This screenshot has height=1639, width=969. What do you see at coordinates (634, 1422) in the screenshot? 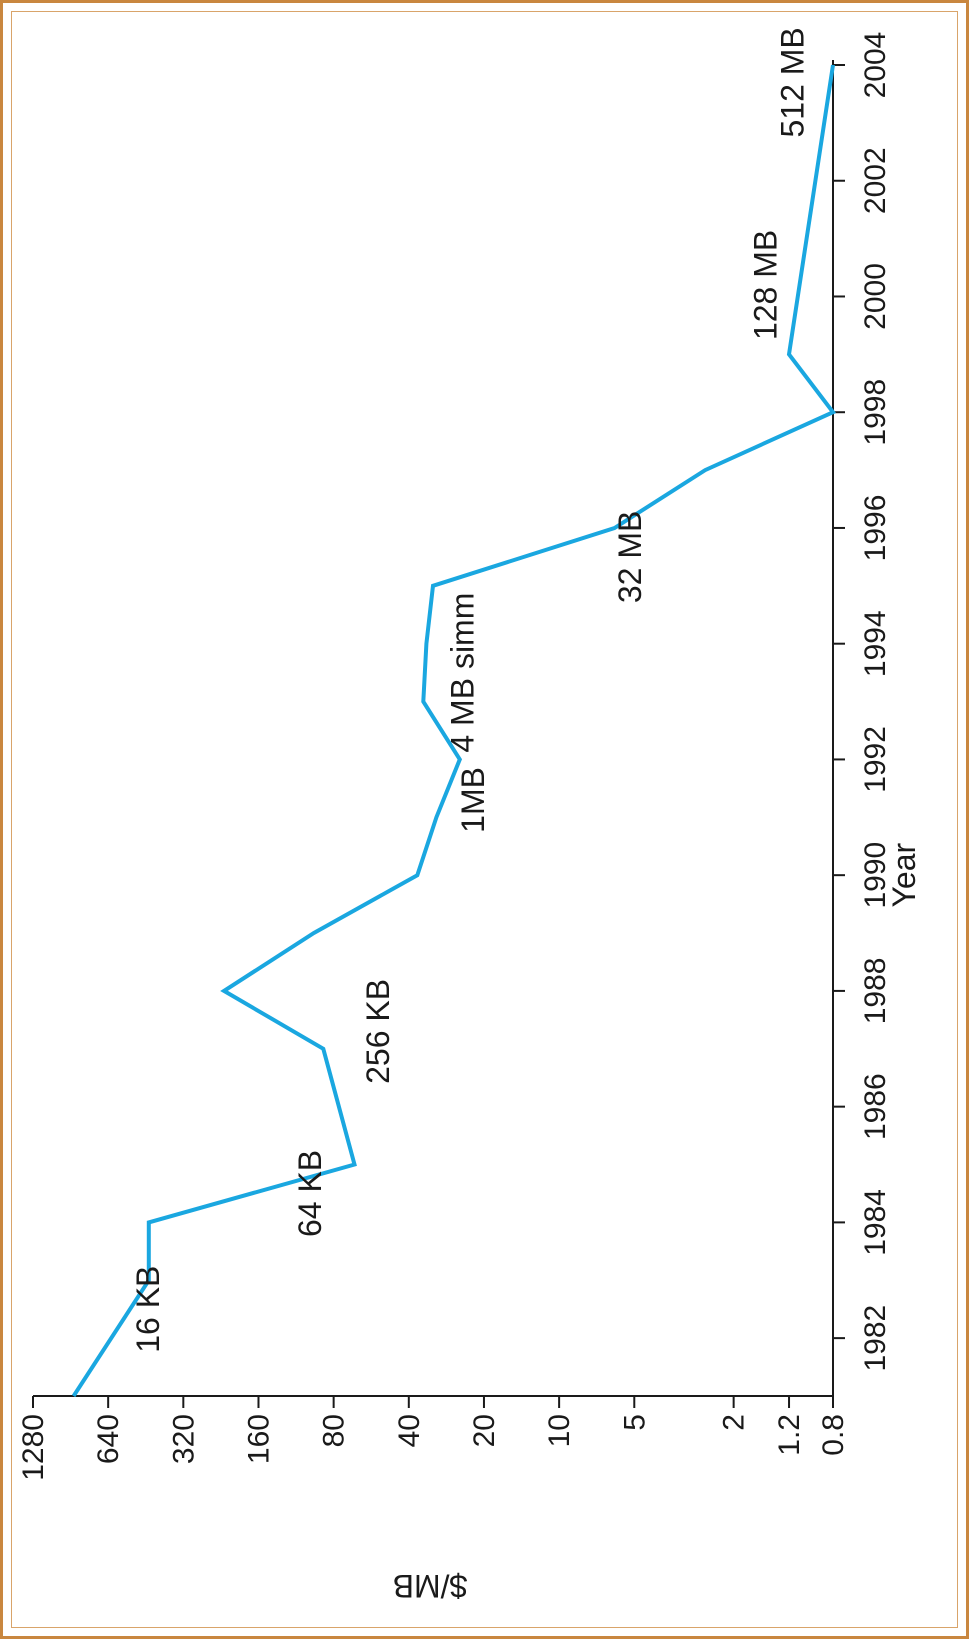
I see `price-tick-label: 5` at bounding box center [634, 1422].